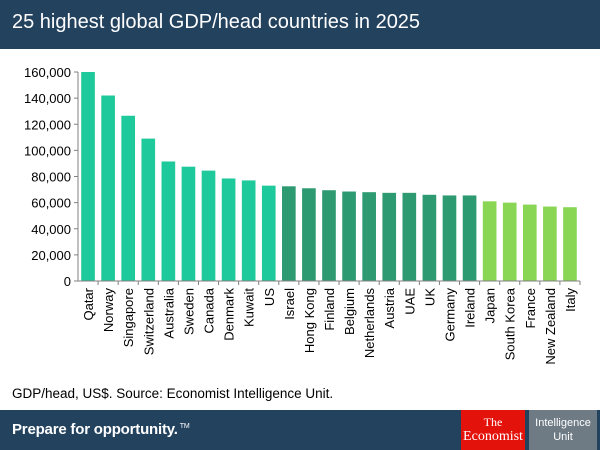 The image size is (600, 450). Describe the element at coordinates (563, 423) in the screenshot. I see `eiu-logo-line1: Intelligence` at that location.